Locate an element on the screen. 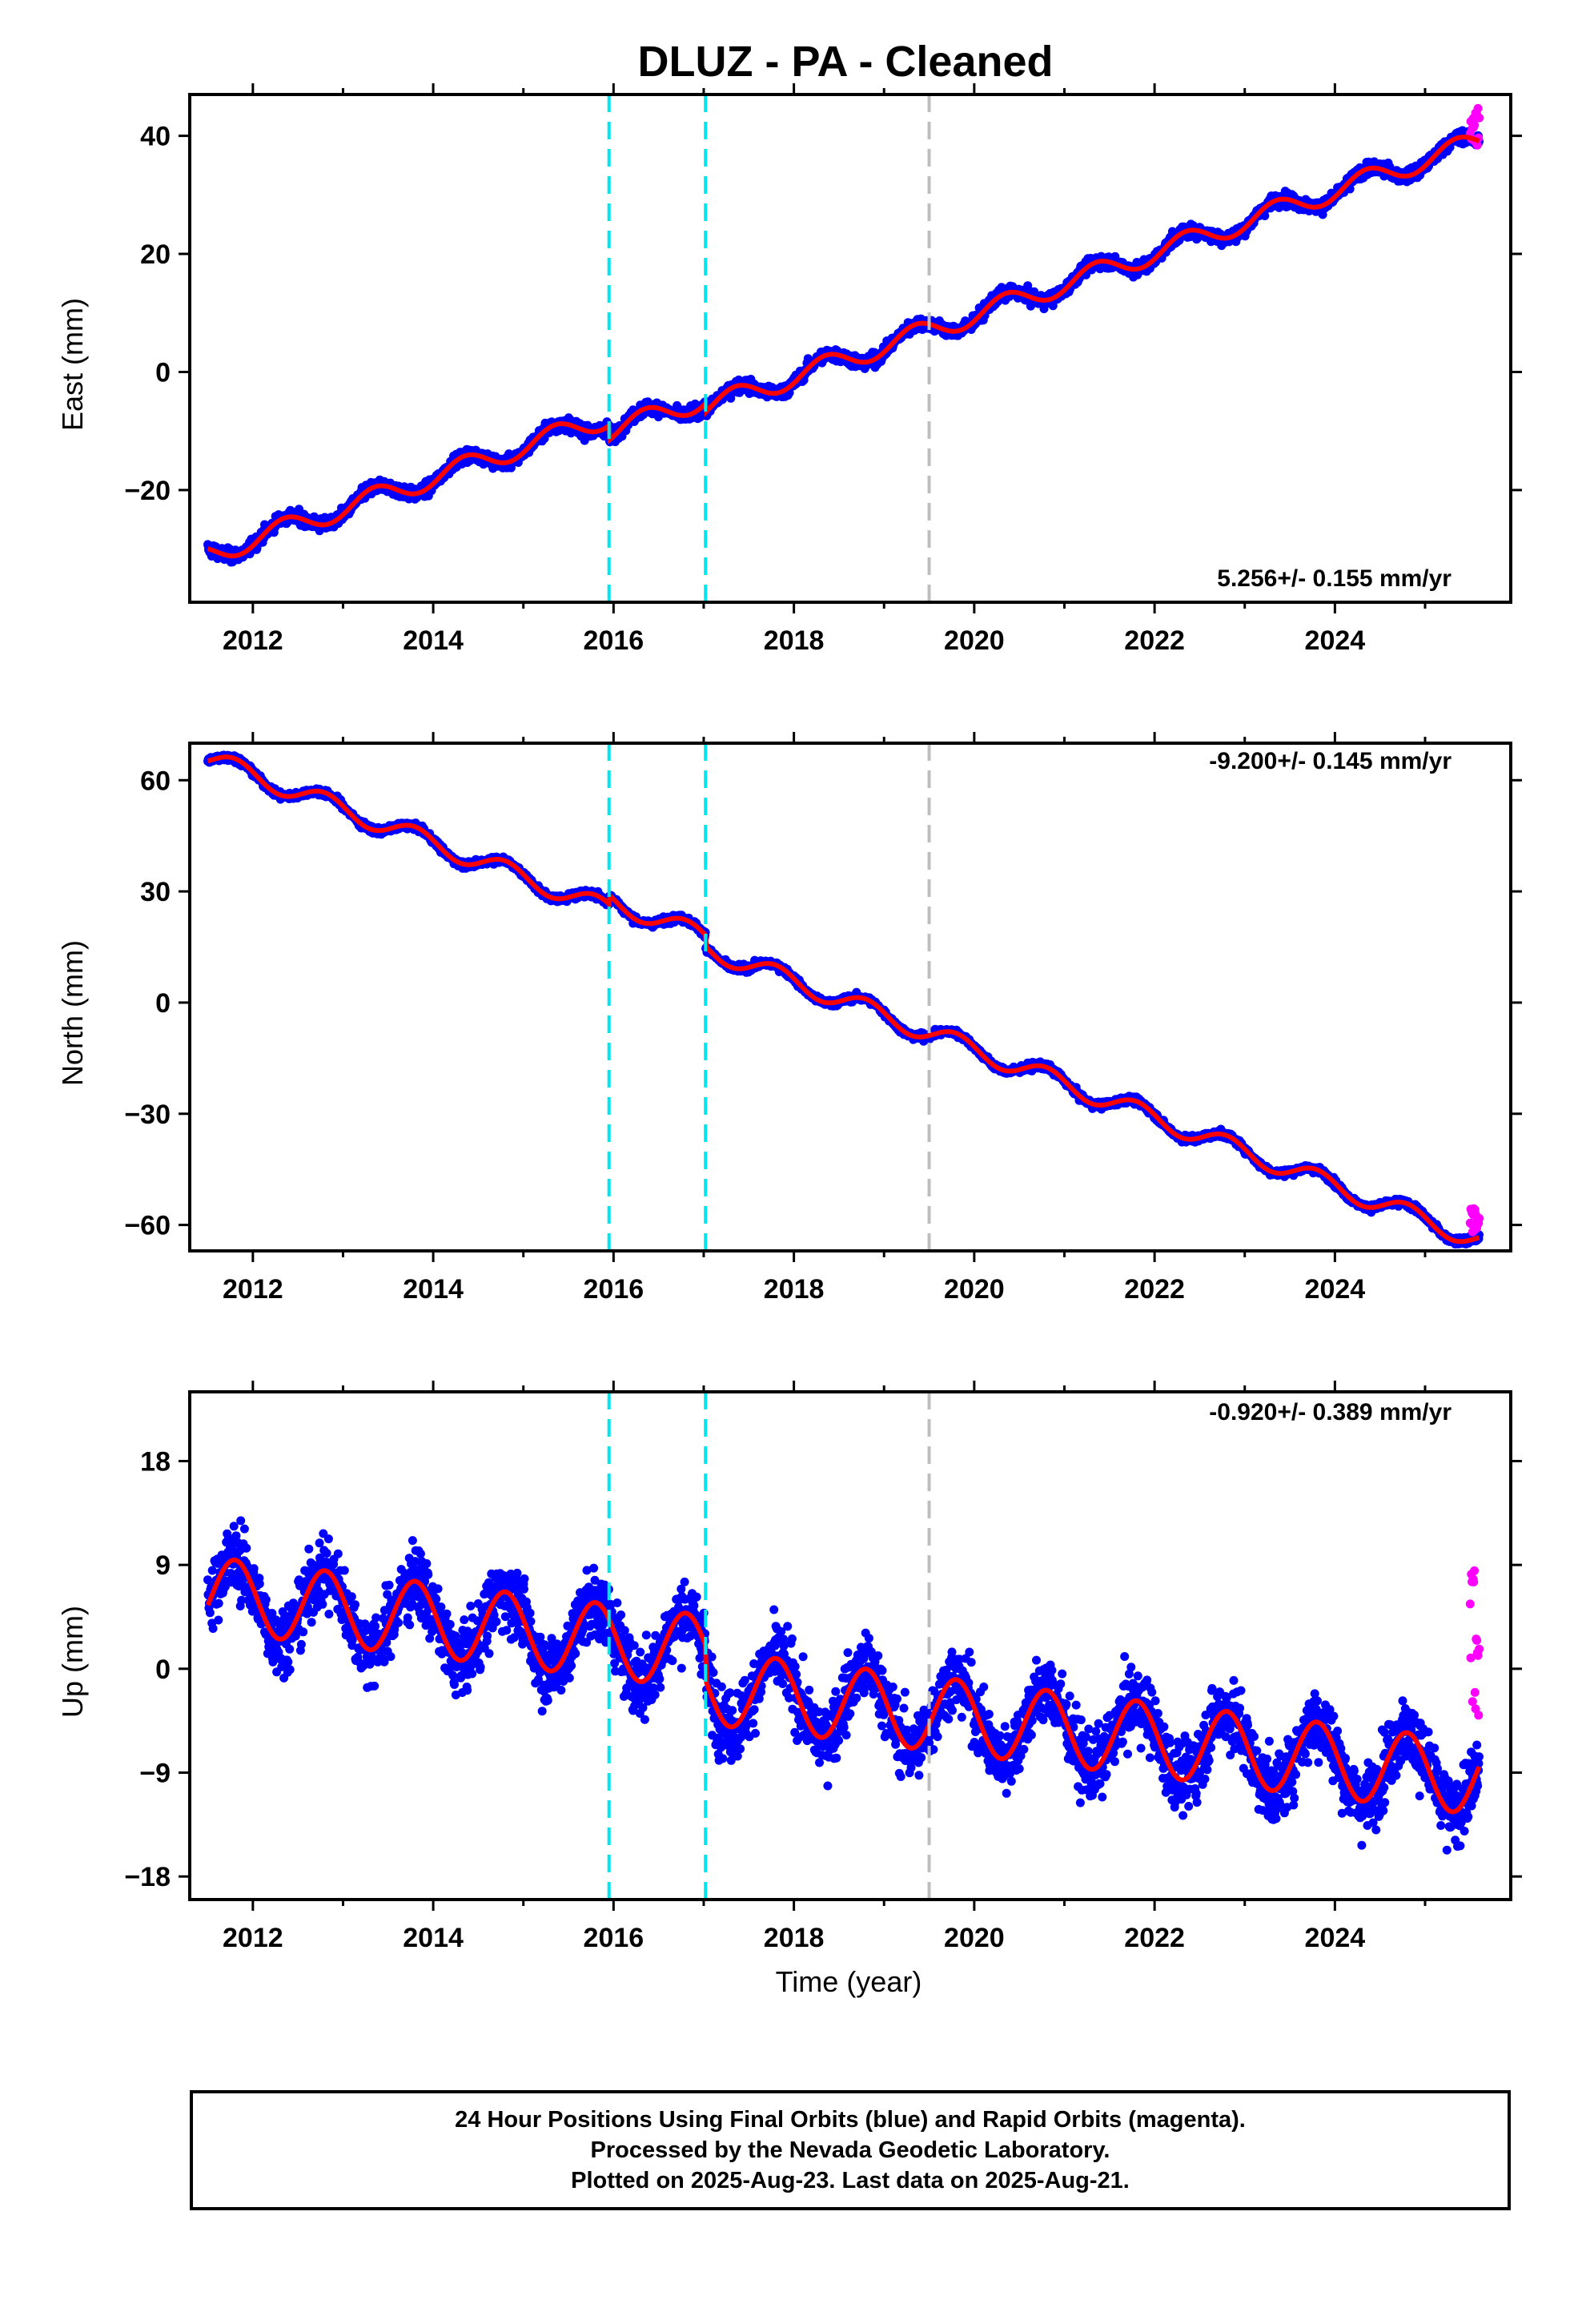 The image size is (1582, 2324). up-panel: Up (mm) -0.920+/- 0.389 mm/yr is located at coordinates (754, 1558).